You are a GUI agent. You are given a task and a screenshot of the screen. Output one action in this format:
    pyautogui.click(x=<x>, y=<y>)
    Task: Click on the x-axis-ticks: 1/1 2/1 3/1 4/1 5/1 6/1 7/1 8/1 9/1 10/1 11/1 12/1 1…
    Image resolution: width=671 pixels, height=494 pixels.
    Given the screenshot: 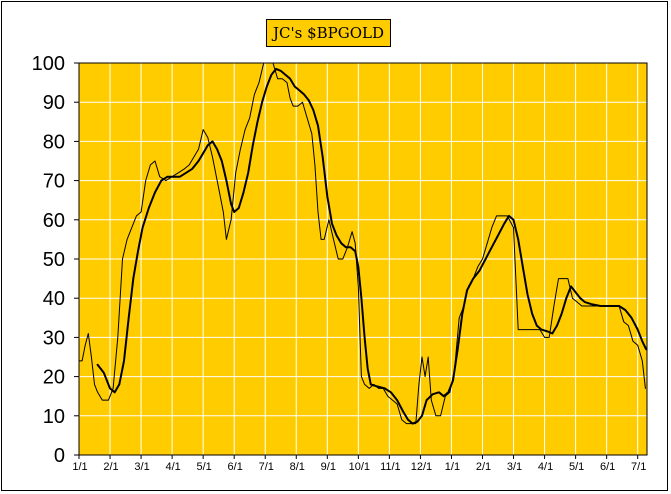 What is the action you would take?
    pyautogui.click(x=359, y=464)
    